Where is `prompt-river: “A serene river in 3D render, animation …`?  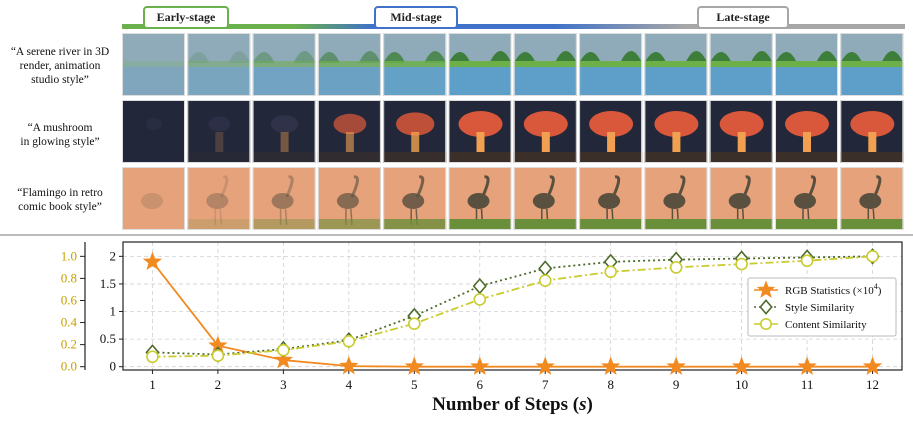
prompt-river: “A serene river in 3D render, animation … is located at coordinates (60, 66).